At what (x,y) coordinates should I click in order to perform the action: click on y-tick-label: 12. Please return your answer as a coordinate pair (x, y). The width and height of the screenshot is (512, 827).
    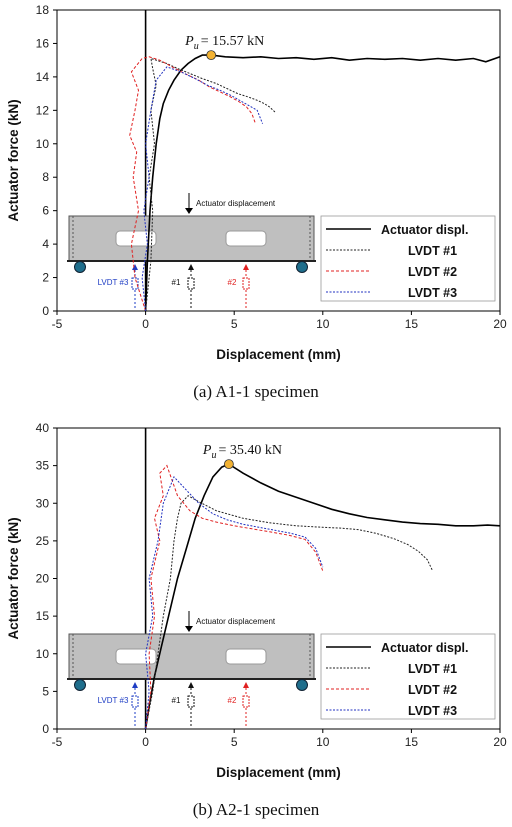
    Looking at the image, I should click on (43, 110).